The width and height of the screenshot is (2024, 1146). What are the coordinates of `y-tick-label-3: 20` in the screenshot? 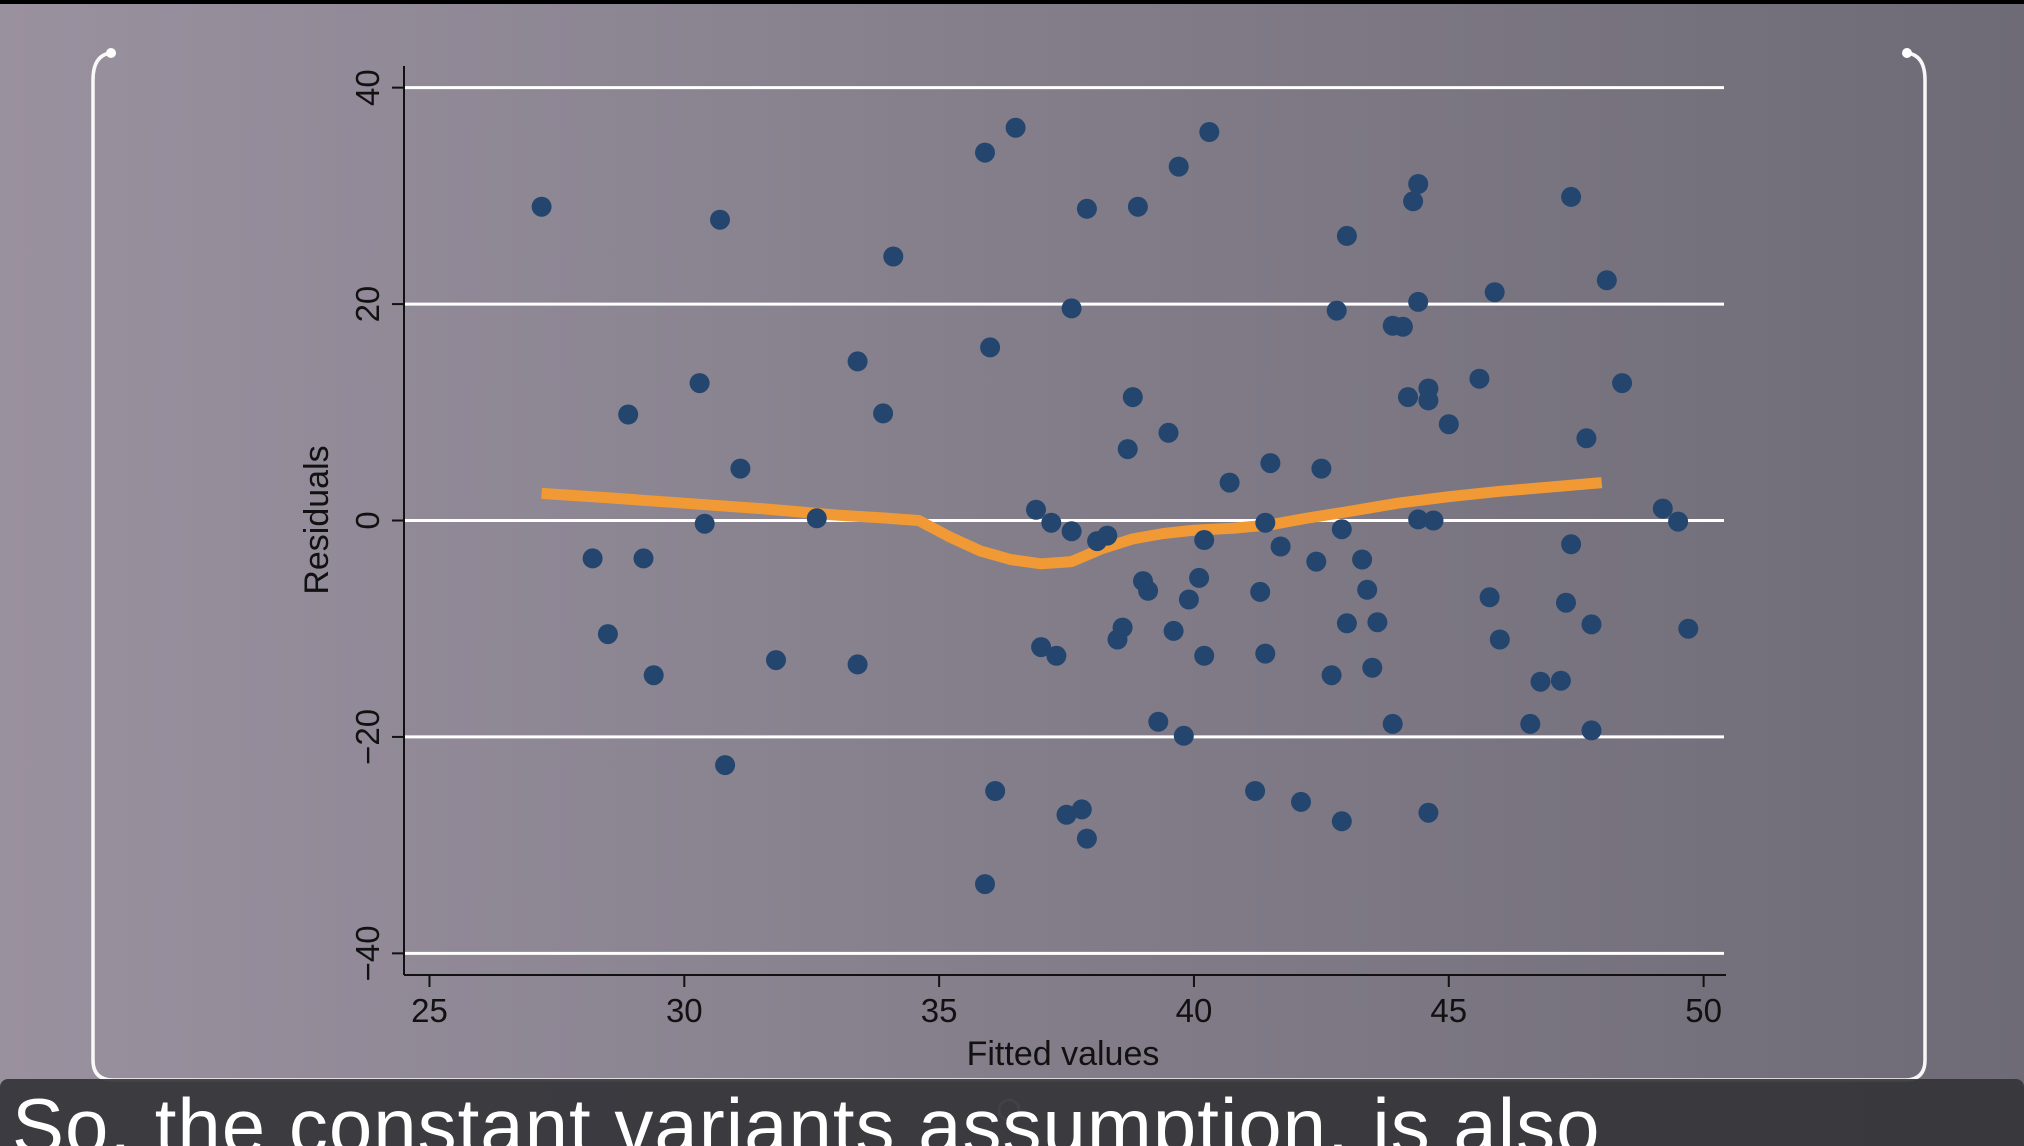 It's located at (367, 304).